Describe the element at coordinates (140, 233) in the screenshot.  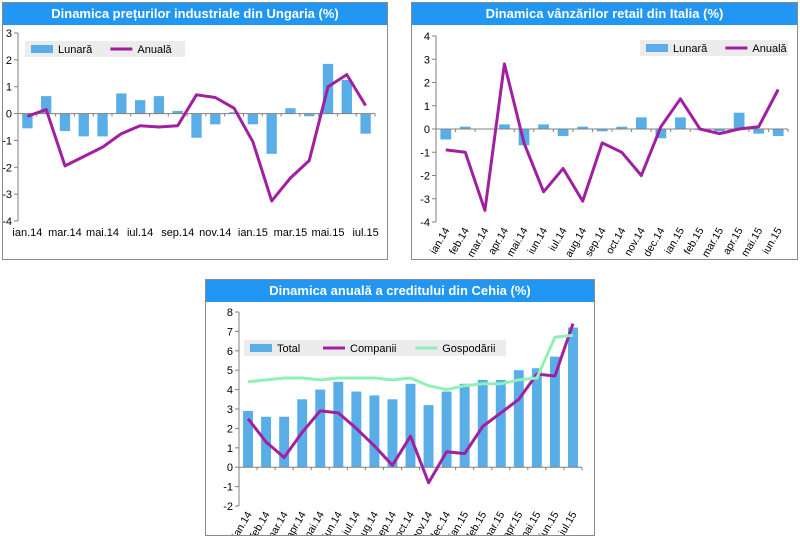
I see `x-tick-label: iul.14` at that location.